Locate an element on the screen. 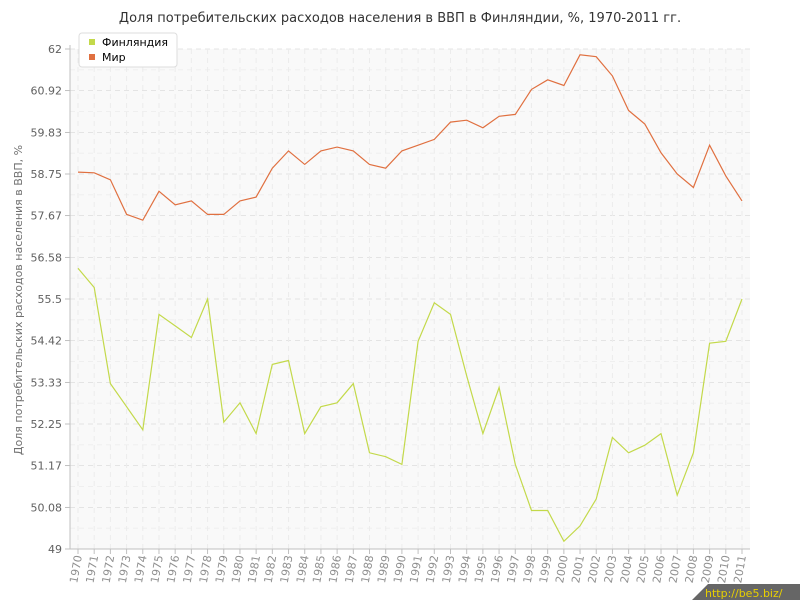 The image size is (800, 600). x-tick-label: 1994 is located at coordinates (465, 569).